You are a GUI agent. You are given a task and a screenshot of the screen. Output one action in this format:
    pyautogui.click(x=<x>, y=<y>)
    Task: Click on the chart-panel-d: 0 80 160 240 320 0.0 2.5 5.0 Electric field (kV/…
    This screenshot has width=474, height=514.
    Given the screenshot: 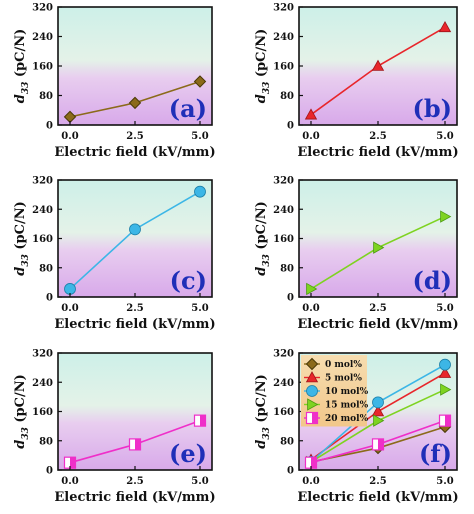 What is the action you would take?
    pyautogui.click(x=356, y=254)
    